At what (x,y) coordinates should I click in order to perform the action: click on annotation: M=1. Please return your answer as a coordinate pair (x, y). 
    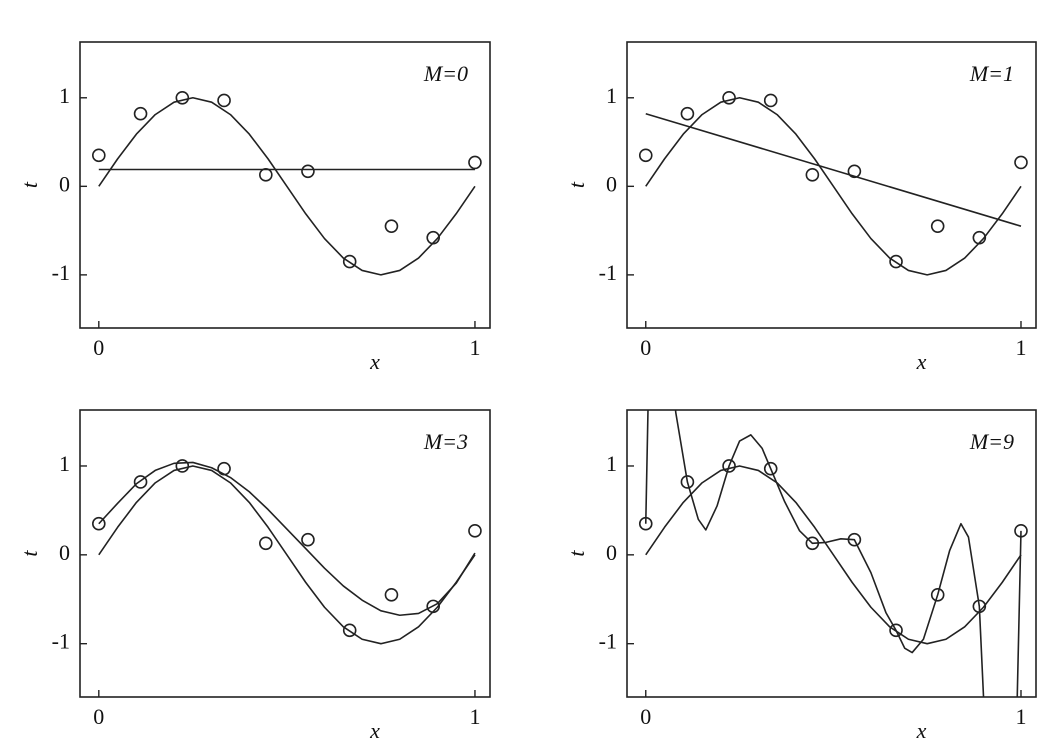
    Looking at the image, I should click on (991, 73).